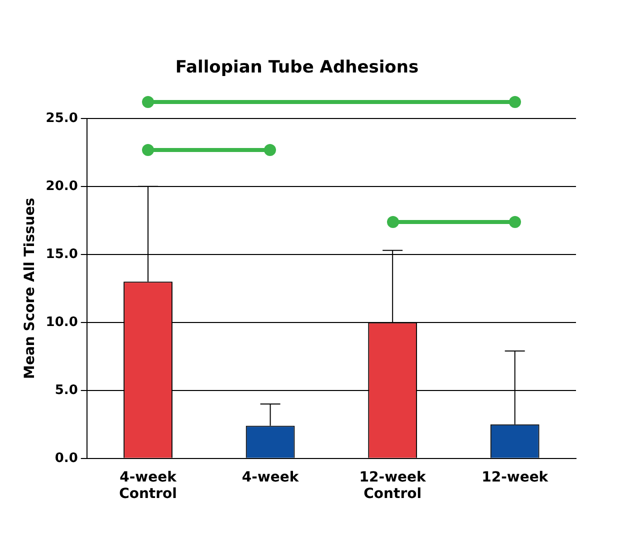 The width and height of the screenshot is (624, 534). I want to click on y-tick-label: 25.0, so click(62, 118).